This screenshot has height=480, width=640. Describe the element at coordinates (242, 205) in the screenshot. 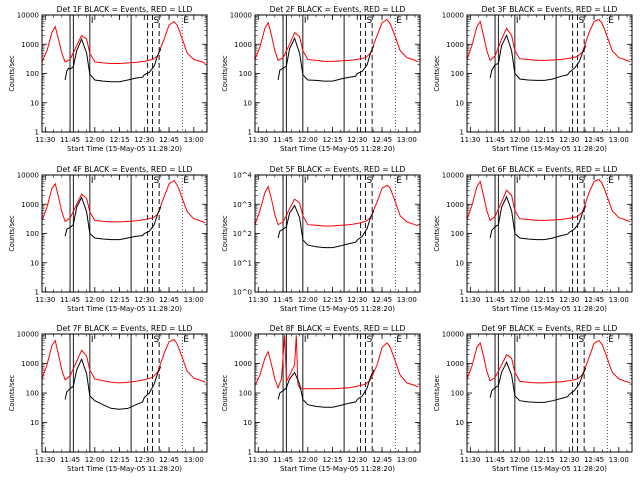

I see `y-tick-label: 10^3` at that location.